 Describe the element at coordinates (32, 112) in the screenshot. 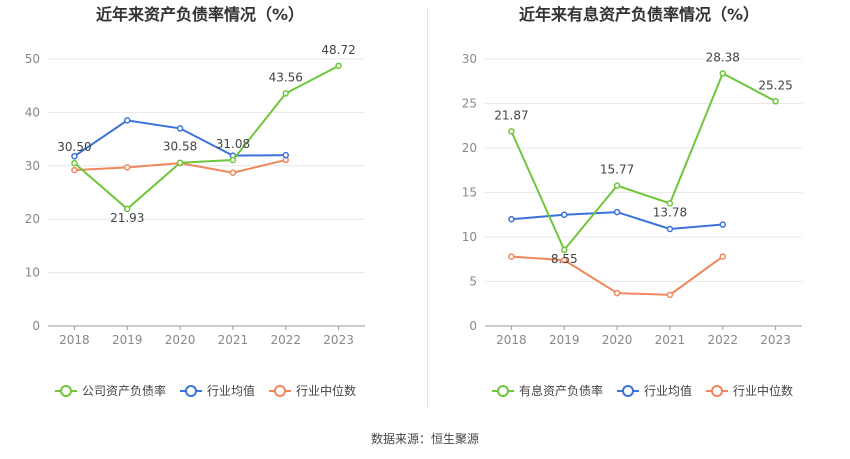

I see `y-tick-label: 40` at that location.